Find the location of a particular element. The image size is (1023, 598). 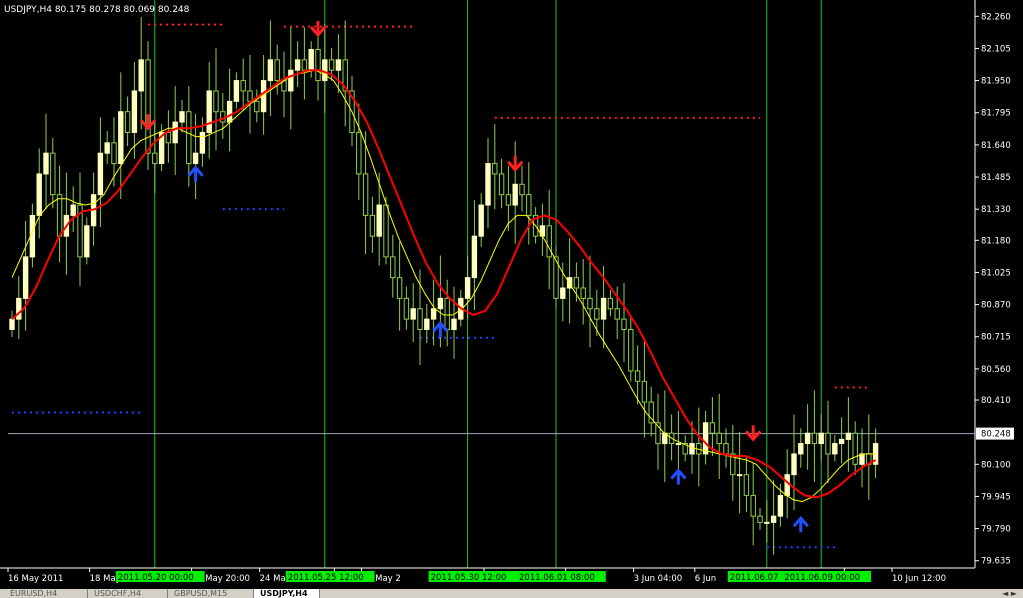

price-tick-label: 81.025 is located at coordinates (996, 273).